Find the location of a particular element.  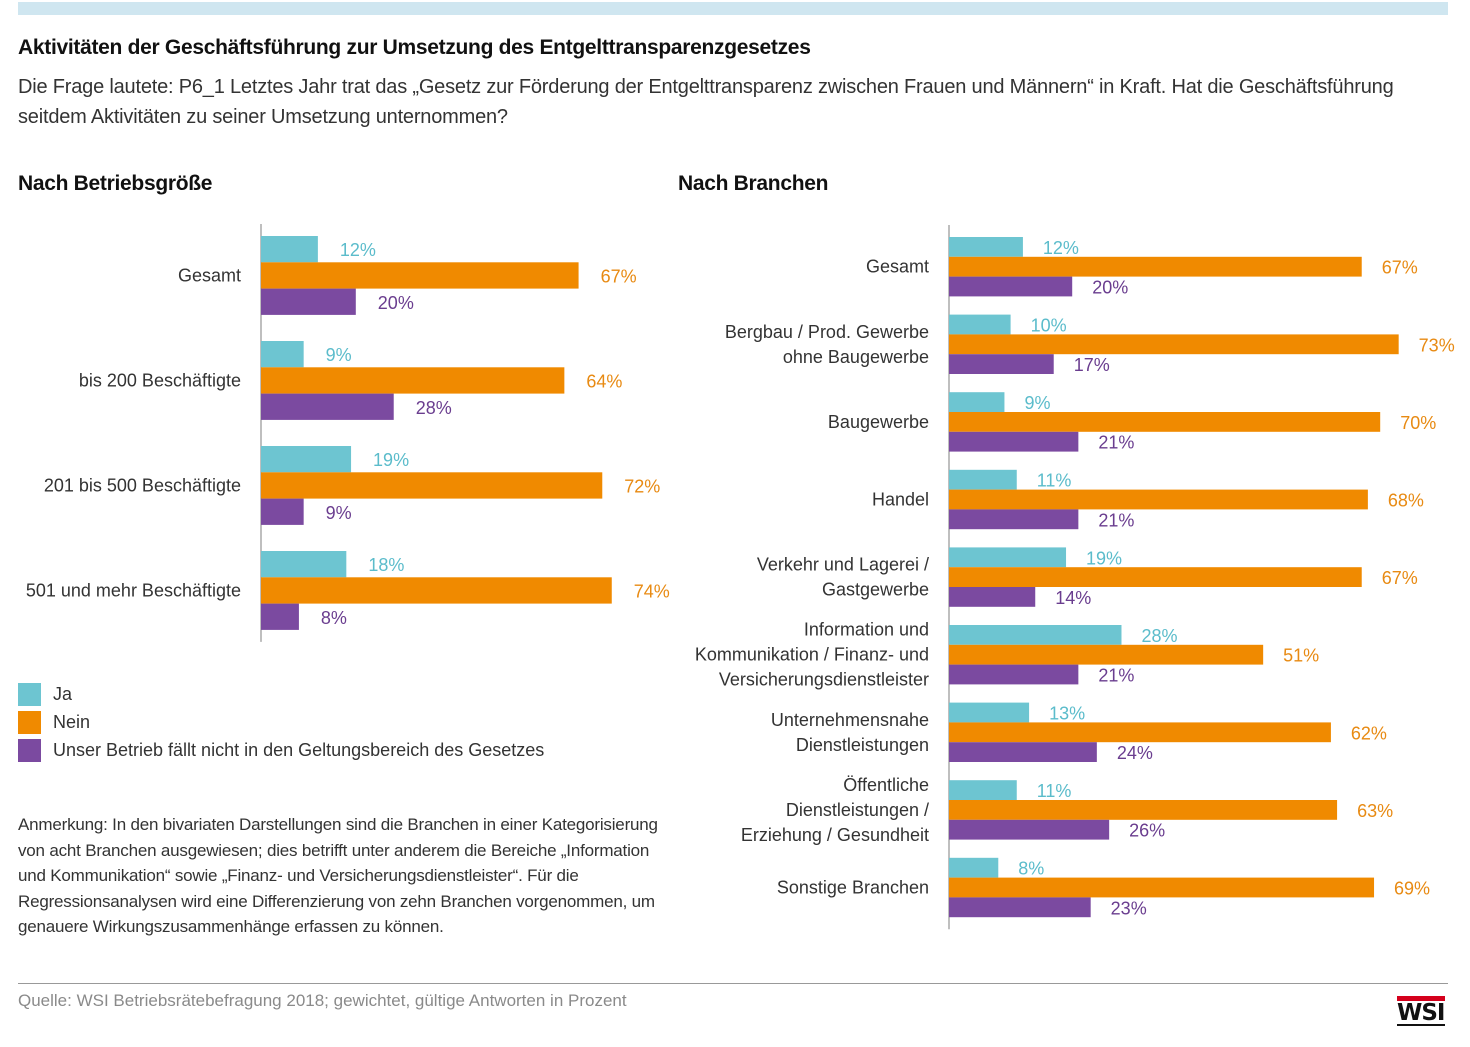

category-label: Öffentliche is located at coordinates (886, 785).